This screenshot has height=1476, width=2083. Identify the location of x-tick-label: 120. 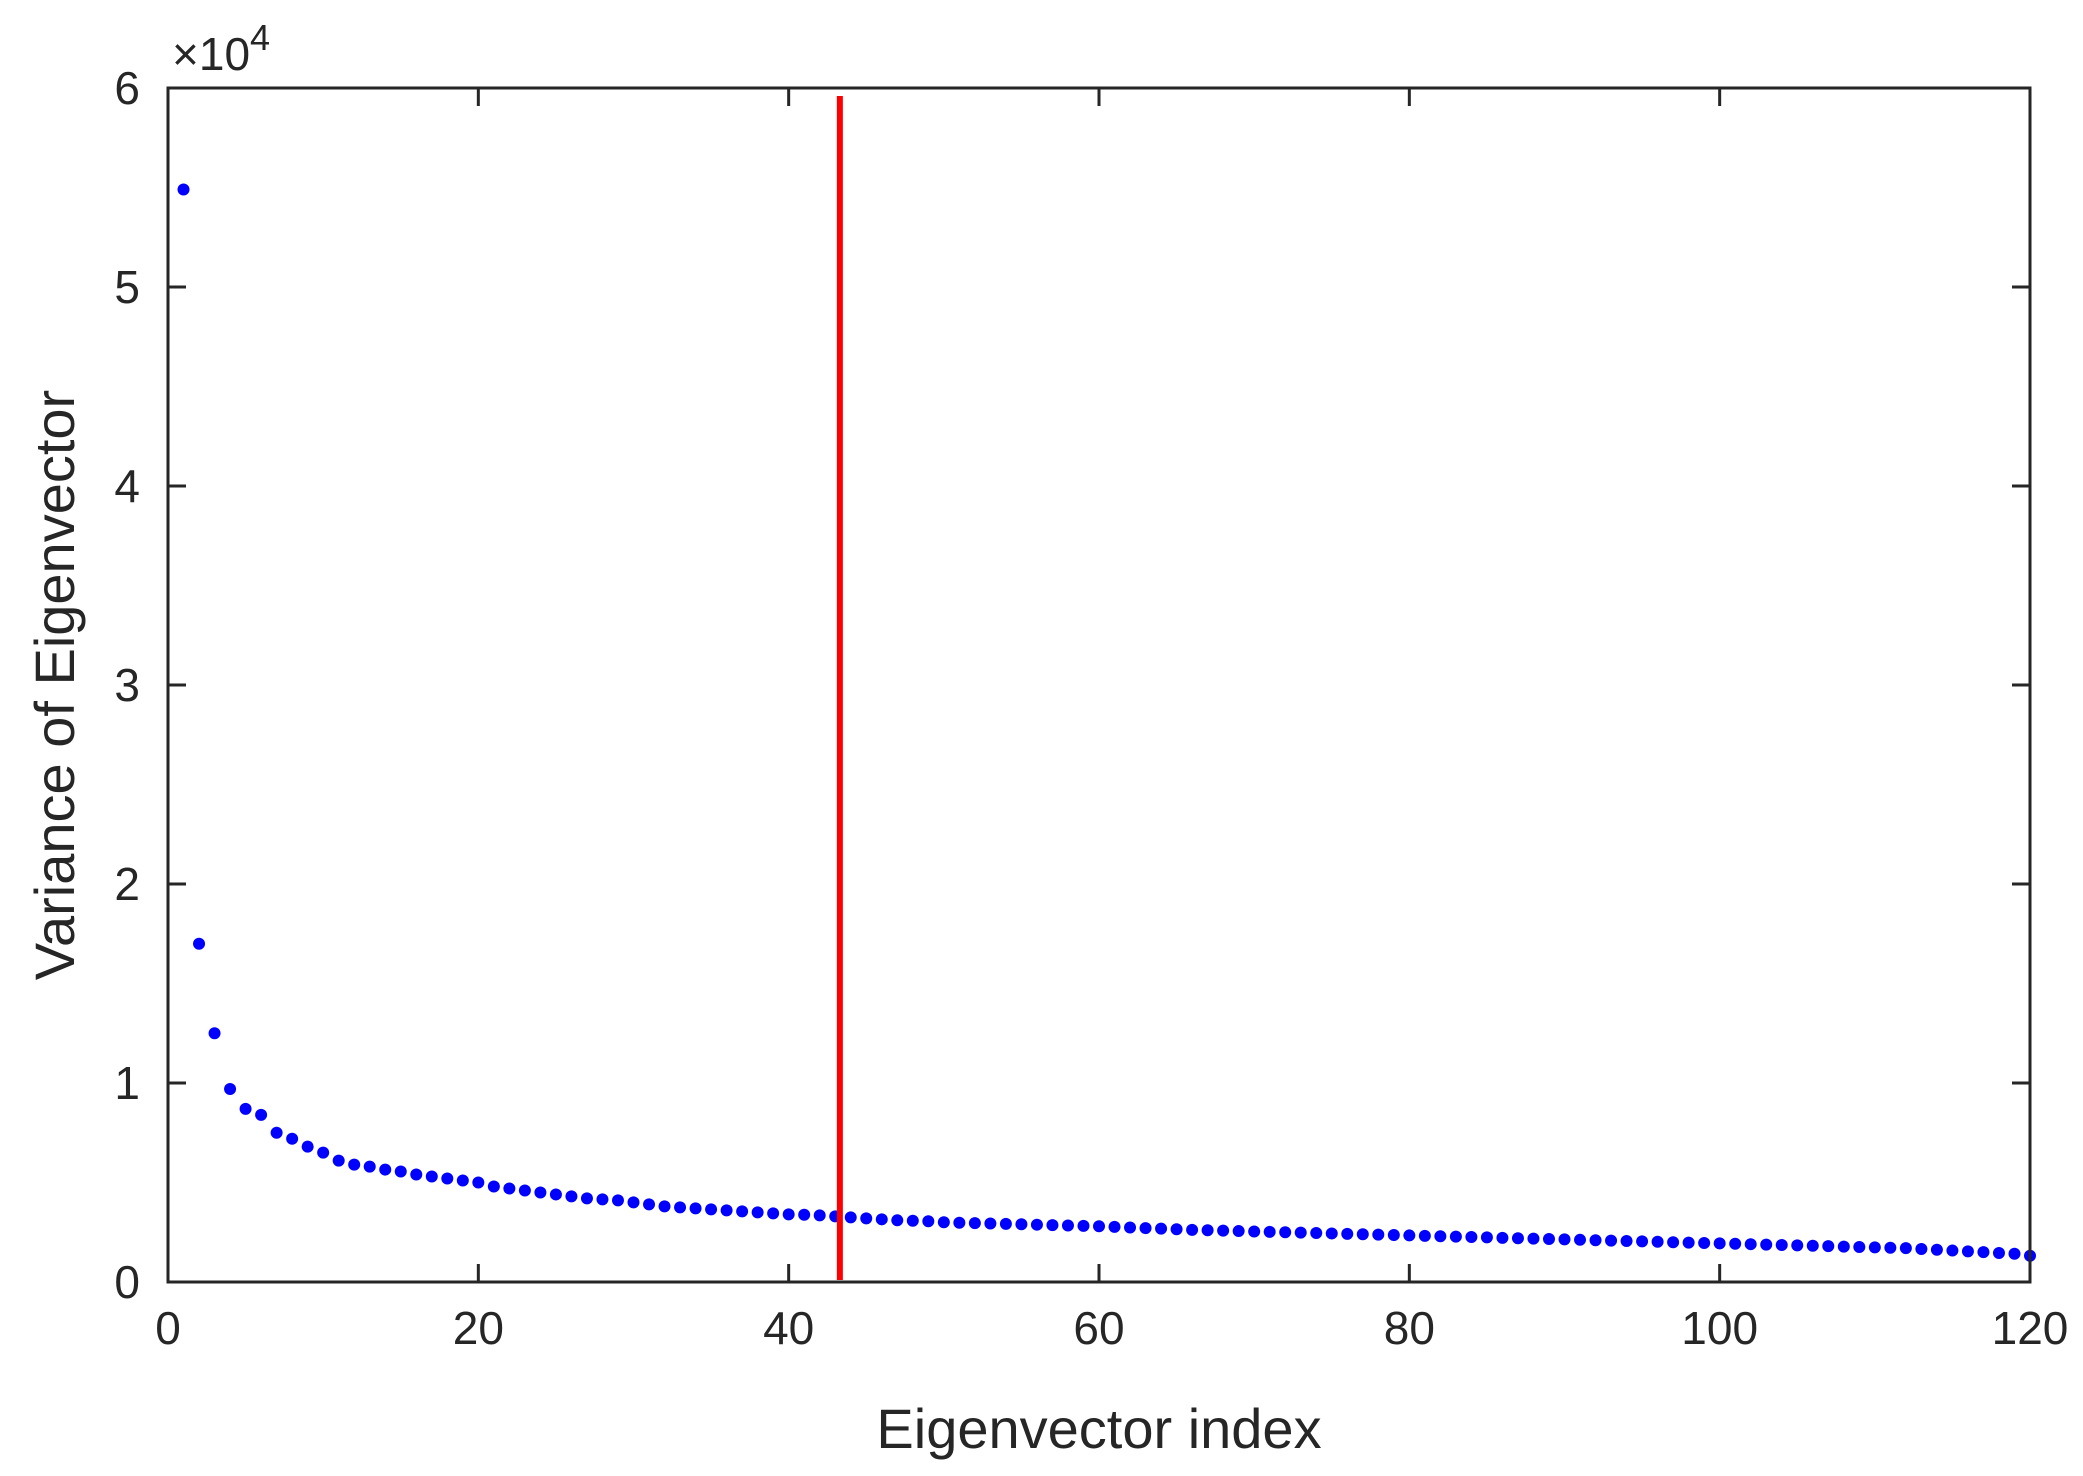
(2030, 1328).